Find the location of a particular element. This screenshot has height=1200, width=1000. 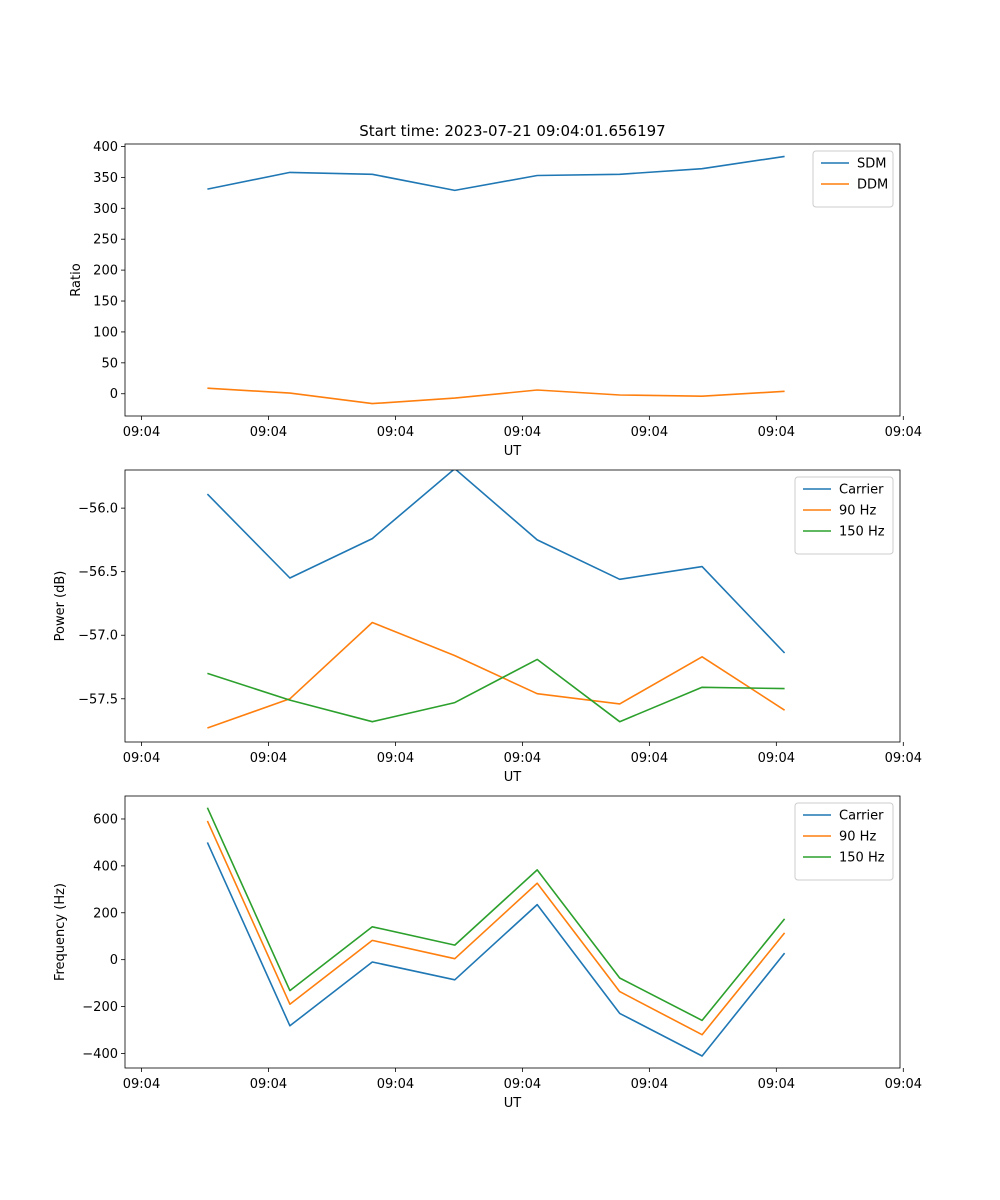

y-tick-label: 600 is located at coordinates (105, 819).